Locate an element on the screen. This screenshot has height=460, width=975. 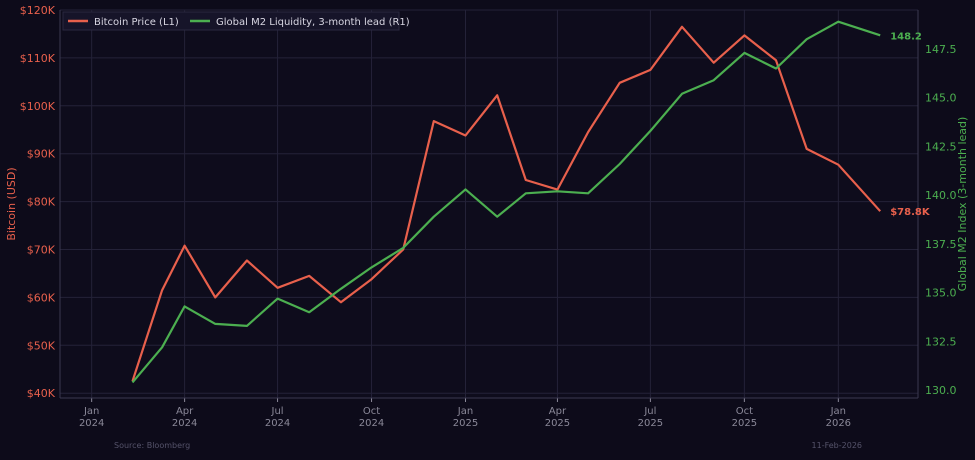
legend-label: Global M2 Liquidity, 3-month lead (R1) is located at coordinates (313, 22).